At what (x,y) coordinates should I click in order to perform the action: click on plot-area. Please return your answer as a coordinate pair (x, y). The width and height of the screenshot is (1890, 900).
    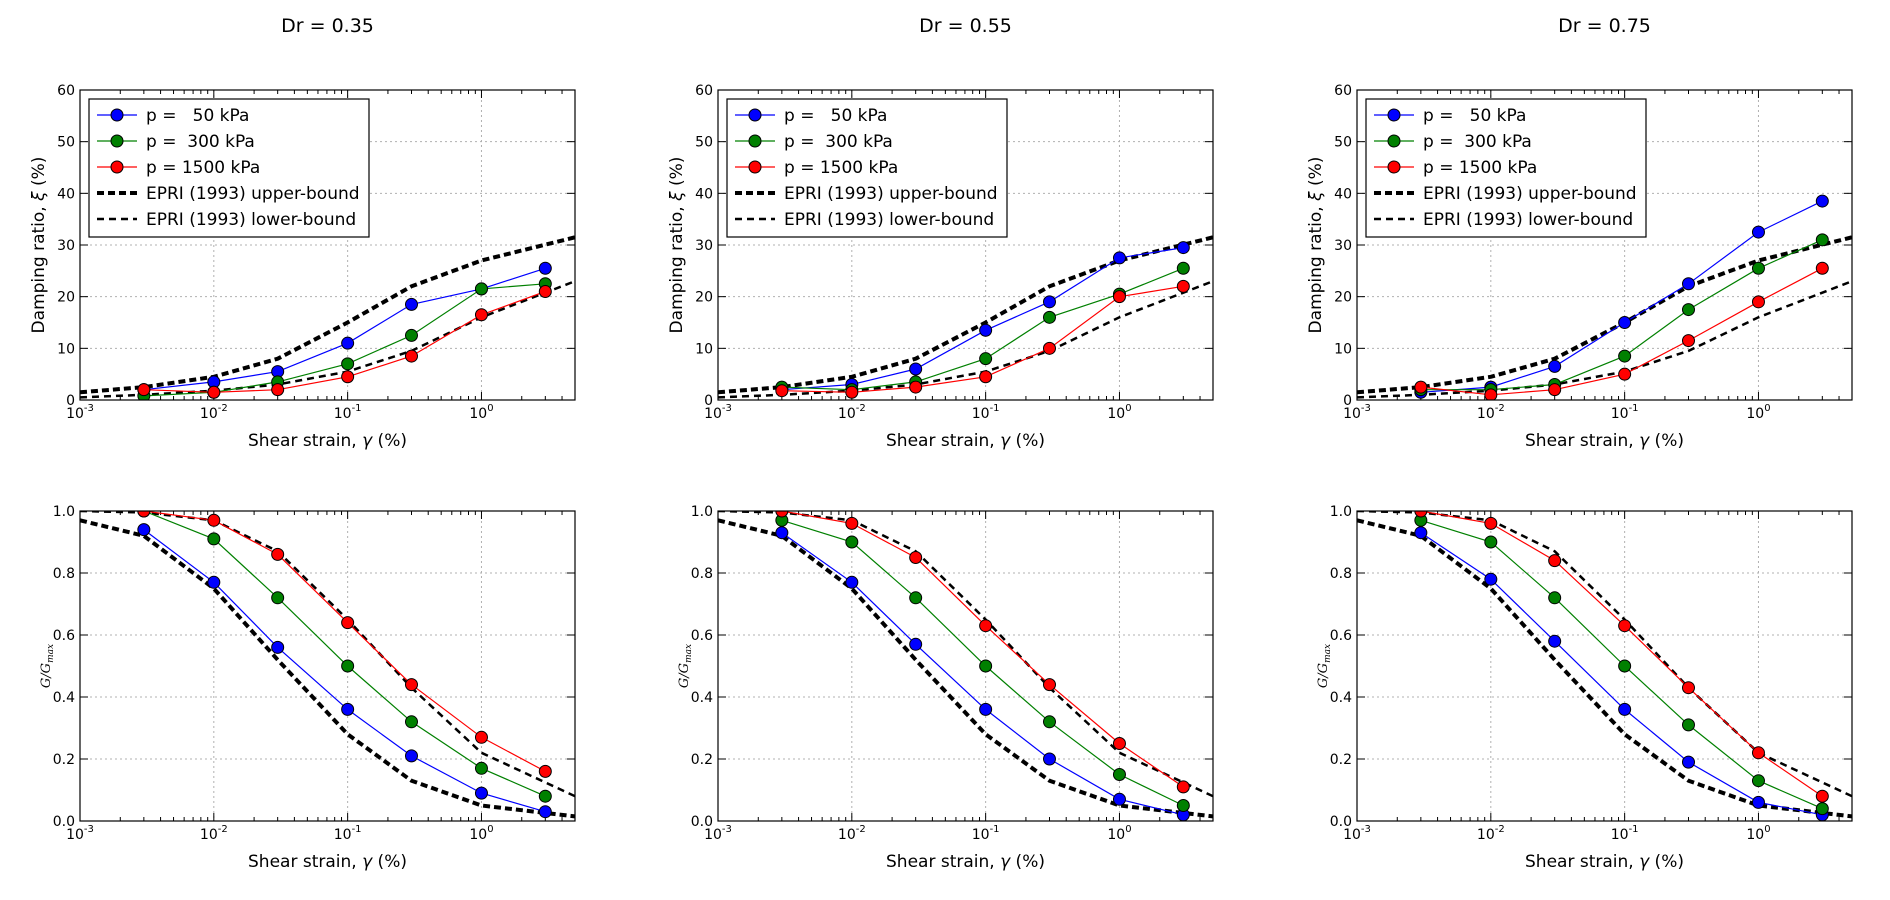
    Looking at the image, I should click on (1604, 666).